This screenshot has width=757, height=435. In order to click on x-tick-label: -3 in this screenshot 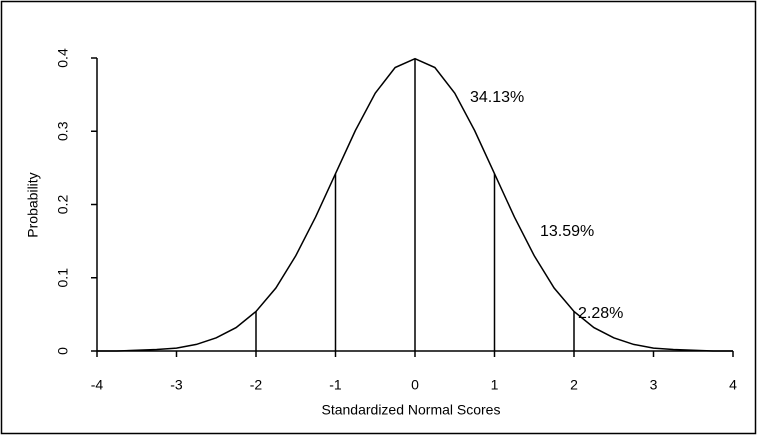, I will do `click(176, 385)`.